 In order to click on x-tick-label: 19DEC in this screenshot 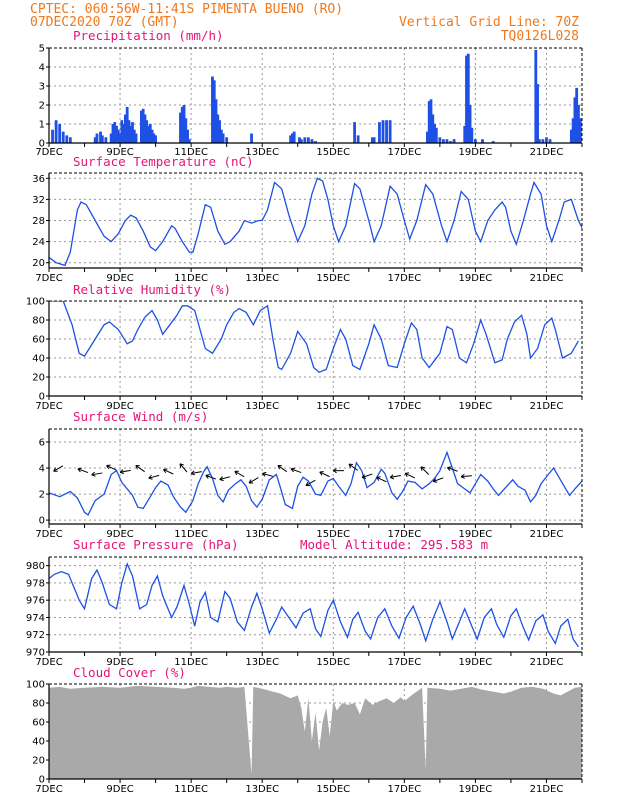, I will do `click(476, 534)`.